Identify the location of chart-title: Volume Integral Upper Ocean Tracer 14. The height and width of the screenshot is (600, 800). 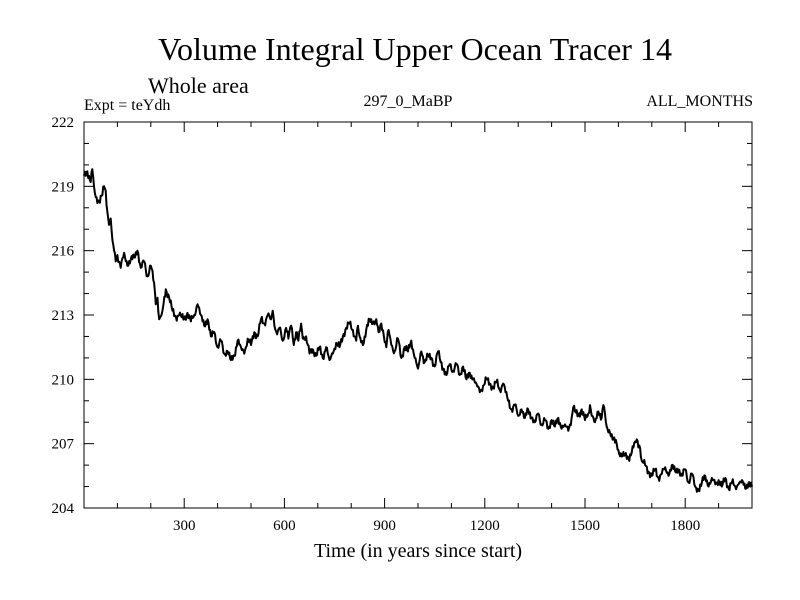
(415, 49).